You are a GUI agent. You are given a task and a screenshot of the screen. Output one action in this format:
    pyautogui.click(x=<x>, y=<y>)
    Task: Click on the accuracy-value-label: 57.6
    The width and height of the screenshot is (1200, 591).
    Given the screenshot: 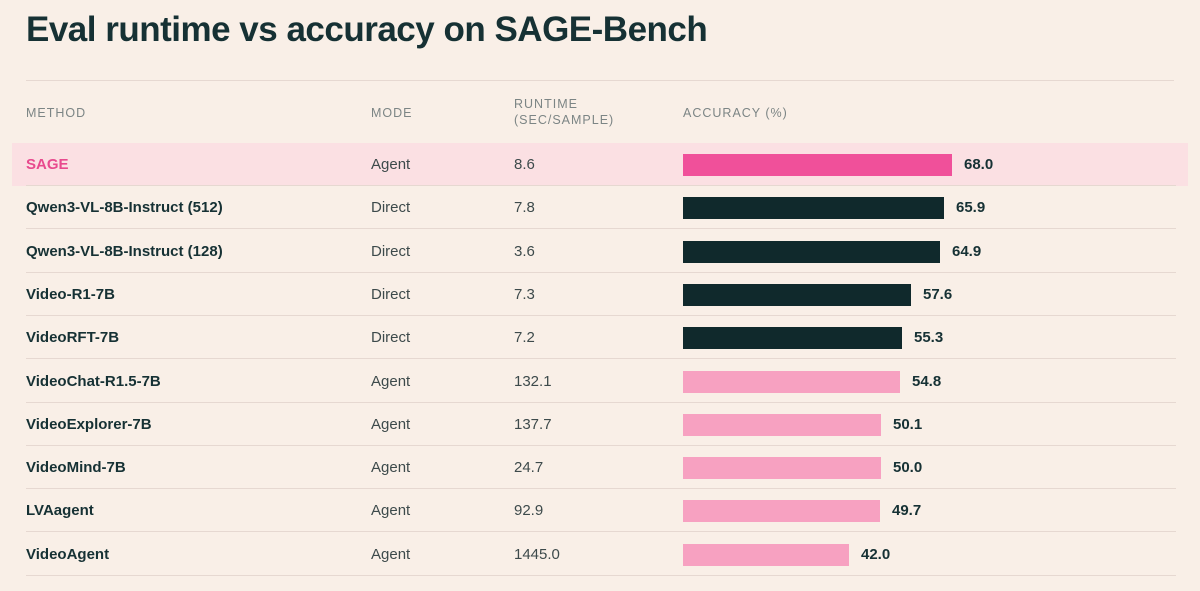 What is the action you would take?
    pyautogui.click(x=938, y=294)
    